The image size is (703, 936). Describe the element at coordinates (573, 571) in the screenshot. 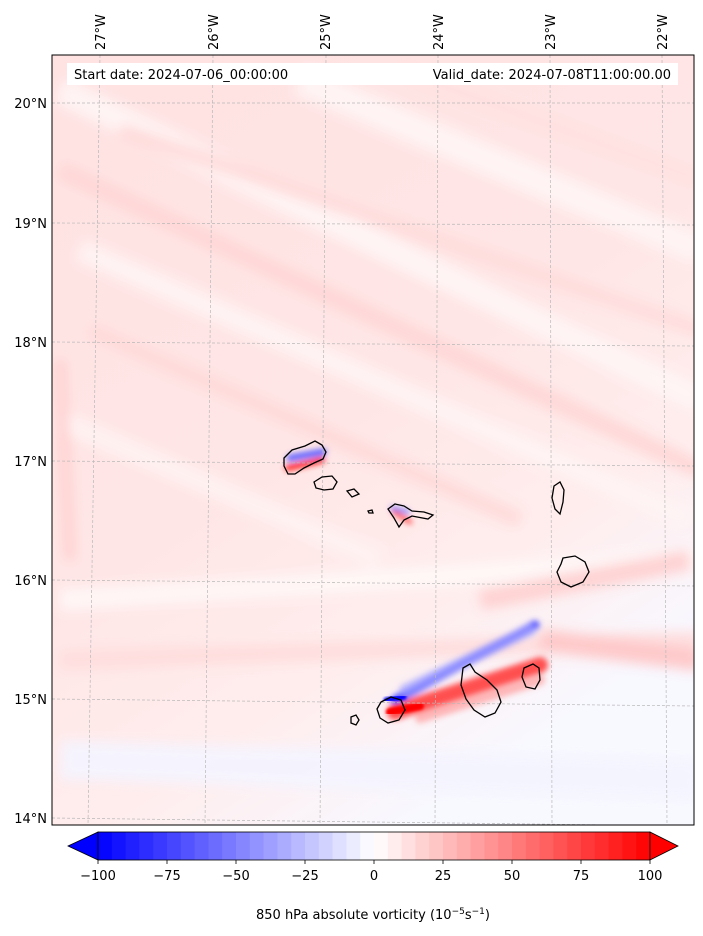

I see `boa-vista-coast` at that location.